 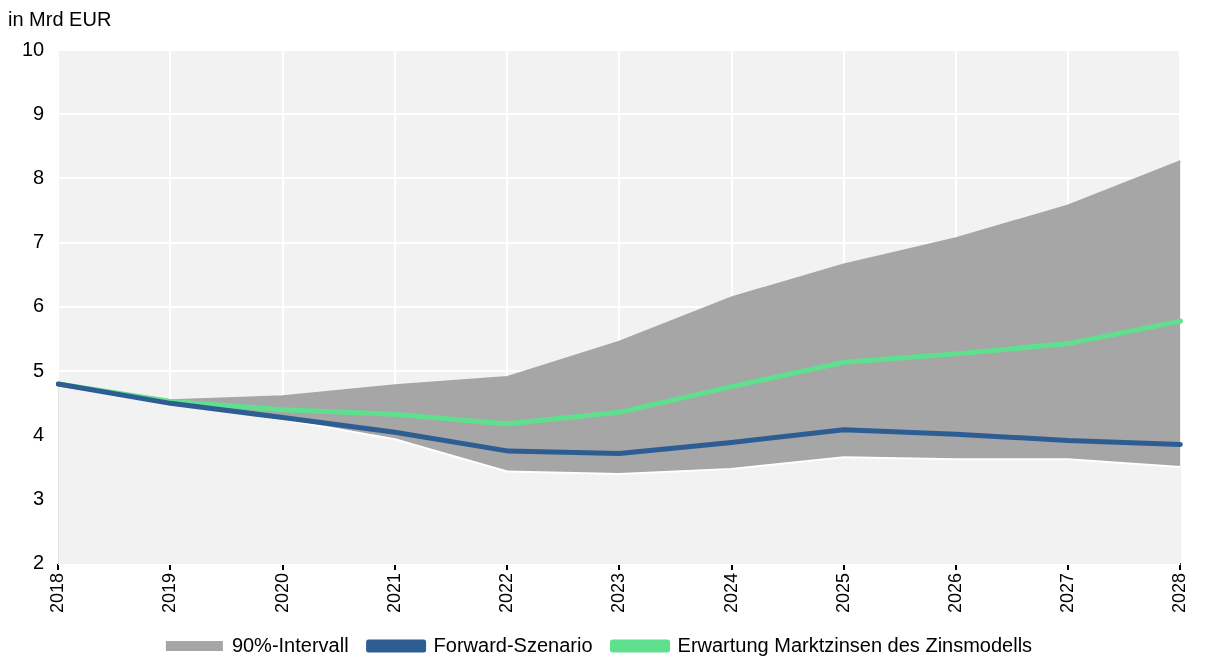 I want to click on y-tick-label: 7, so click(x=39, y=241).